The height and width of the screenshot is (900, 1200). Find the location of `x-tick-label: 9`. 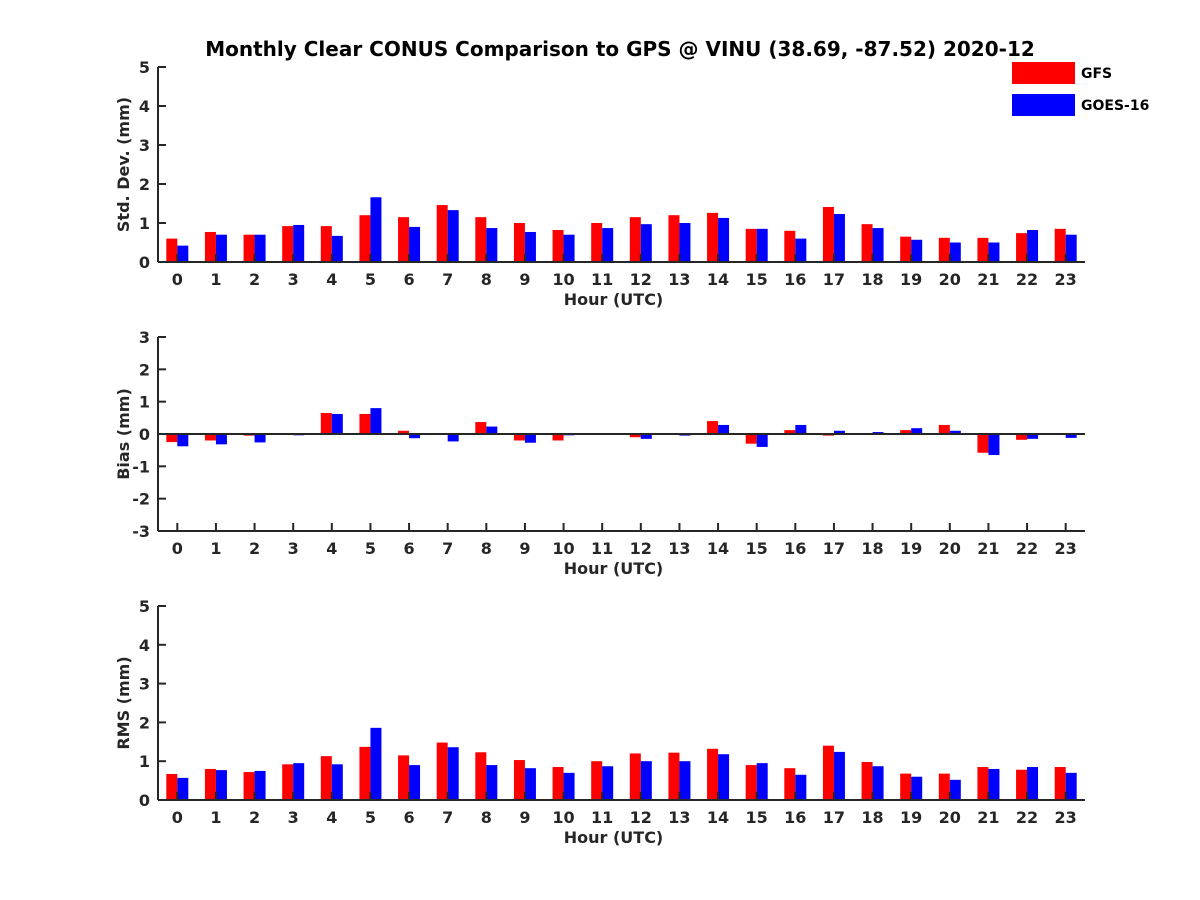

x-tick-label: 9 is located at coordinates (524, 279).